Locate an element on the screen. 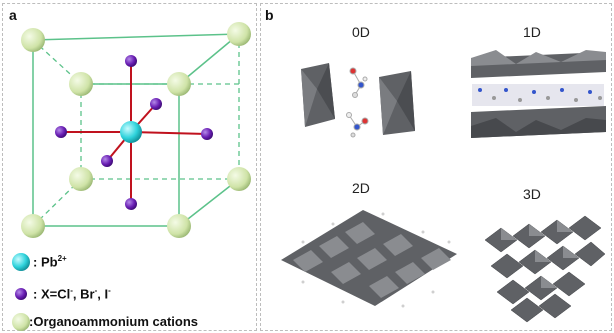 The image size is (614, 333). panel-b-letter: b is located at coordinates (269, 15).